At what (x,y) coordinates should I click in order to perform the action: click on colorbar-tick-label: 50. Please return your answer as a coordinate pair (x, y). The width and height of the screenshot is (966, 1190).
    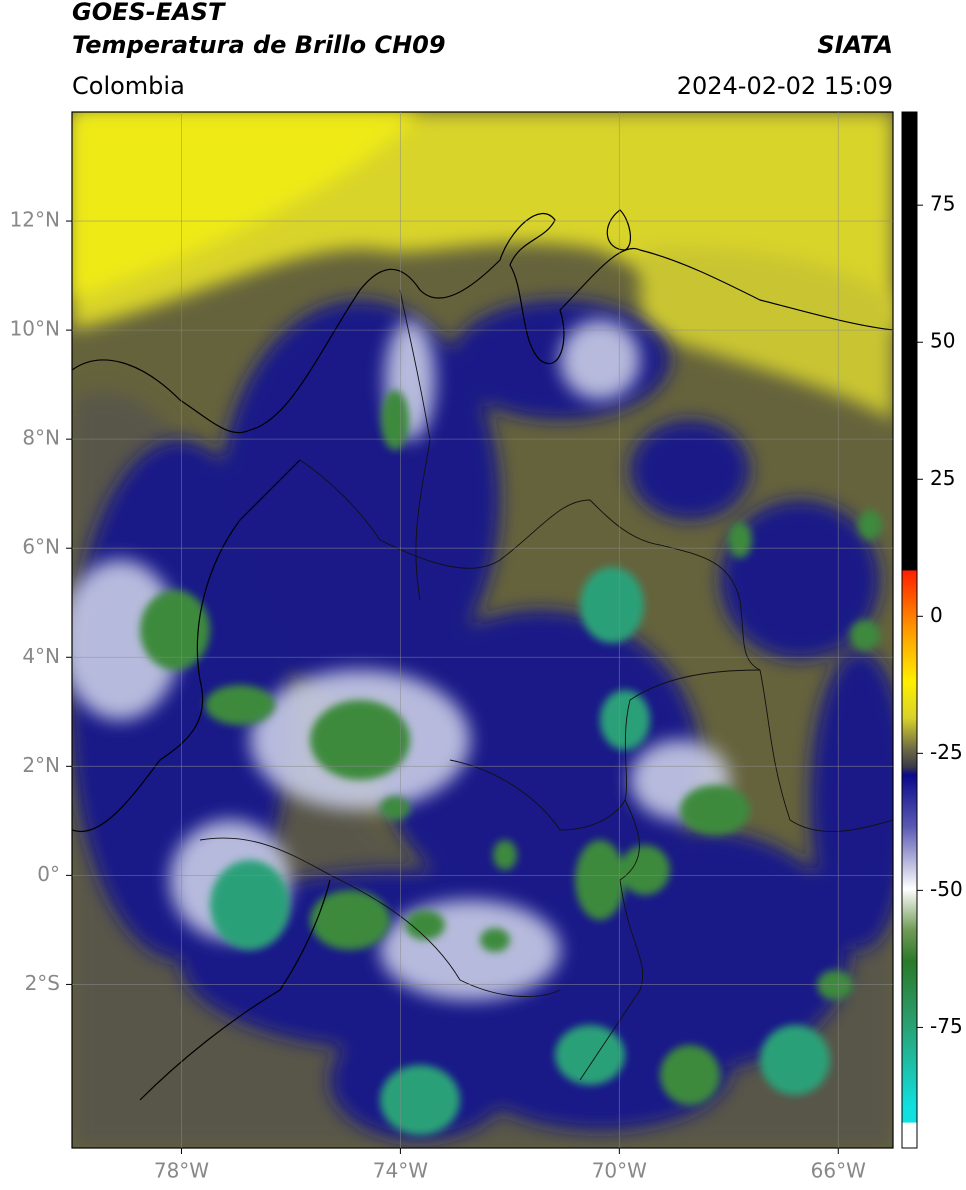
    Looking at the image, I should click on (942, 341).